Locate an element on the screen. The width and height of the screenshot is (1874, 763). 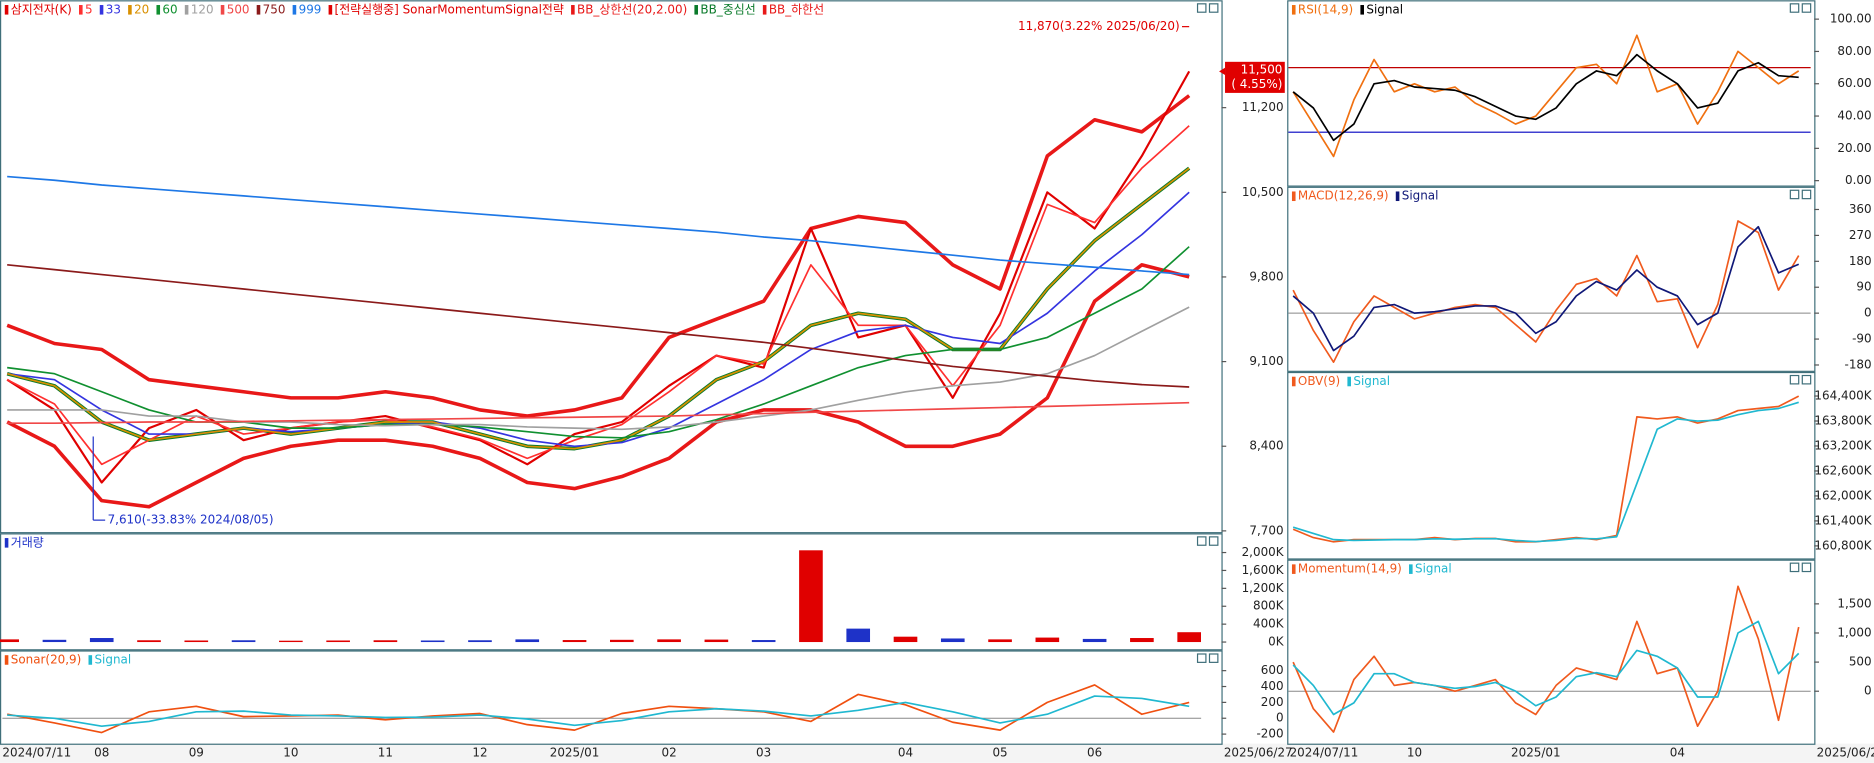
last-change: ( 4.55%) is located at coordinates (1256, 84).